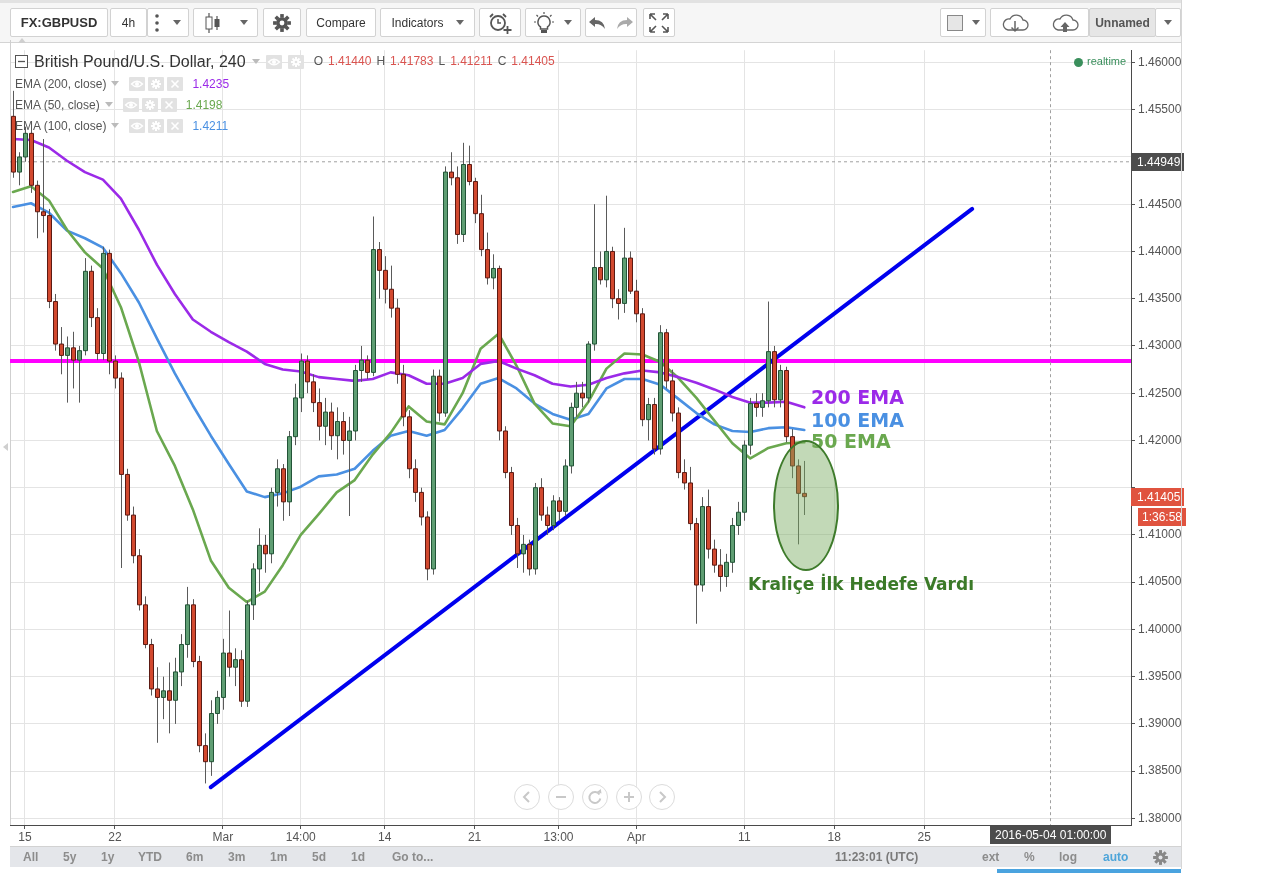 The height and width of the screenshot is (873, 1277). What do you see at coordinates (834, 836) in the screenshot?
I see `x-tick-label: 18` at bounding box center [834, 836].